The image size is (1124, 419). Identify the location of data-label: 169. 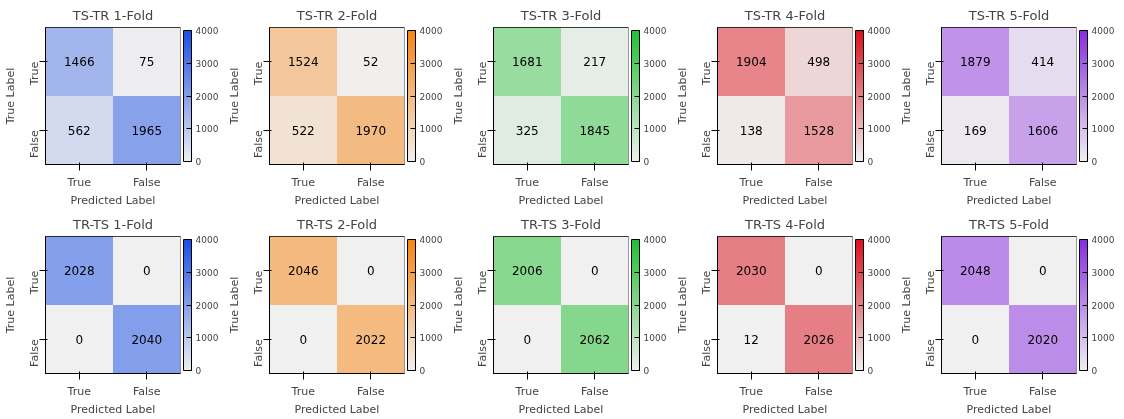
(975, 130).